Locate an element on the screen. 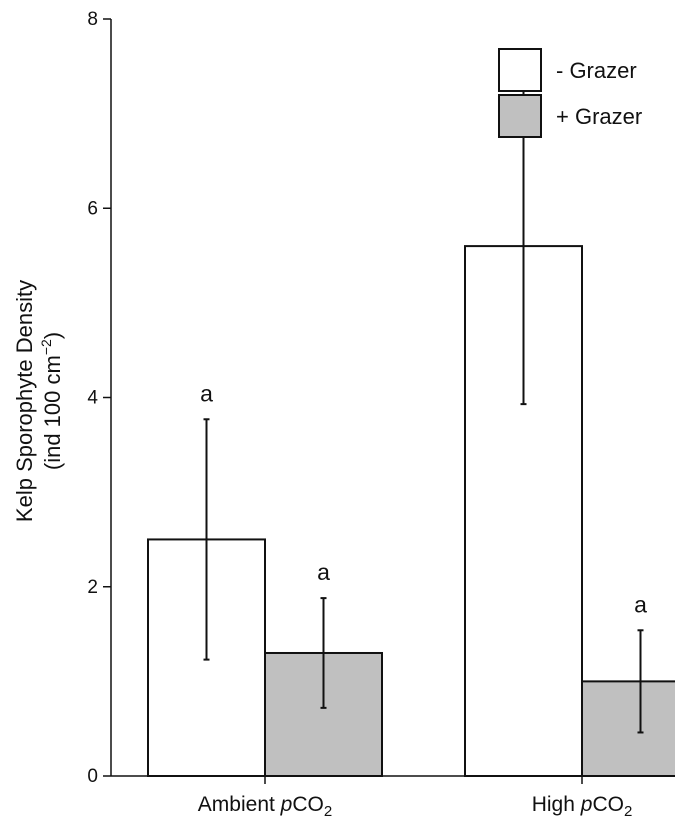 The image size is (675, 818). legend-label: + Grazer is located at coordinates (599, 116).